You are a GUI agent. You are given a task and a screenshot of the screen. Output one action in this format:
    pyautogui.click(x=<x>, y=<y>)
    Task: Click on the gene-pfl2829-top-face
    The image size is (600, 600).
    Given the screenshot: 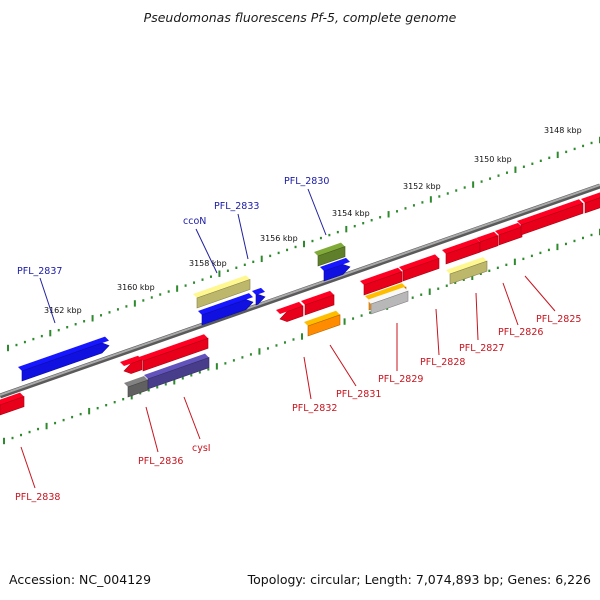 What is the action you would take?
    pyautogui.click(x=381, y=276)
    